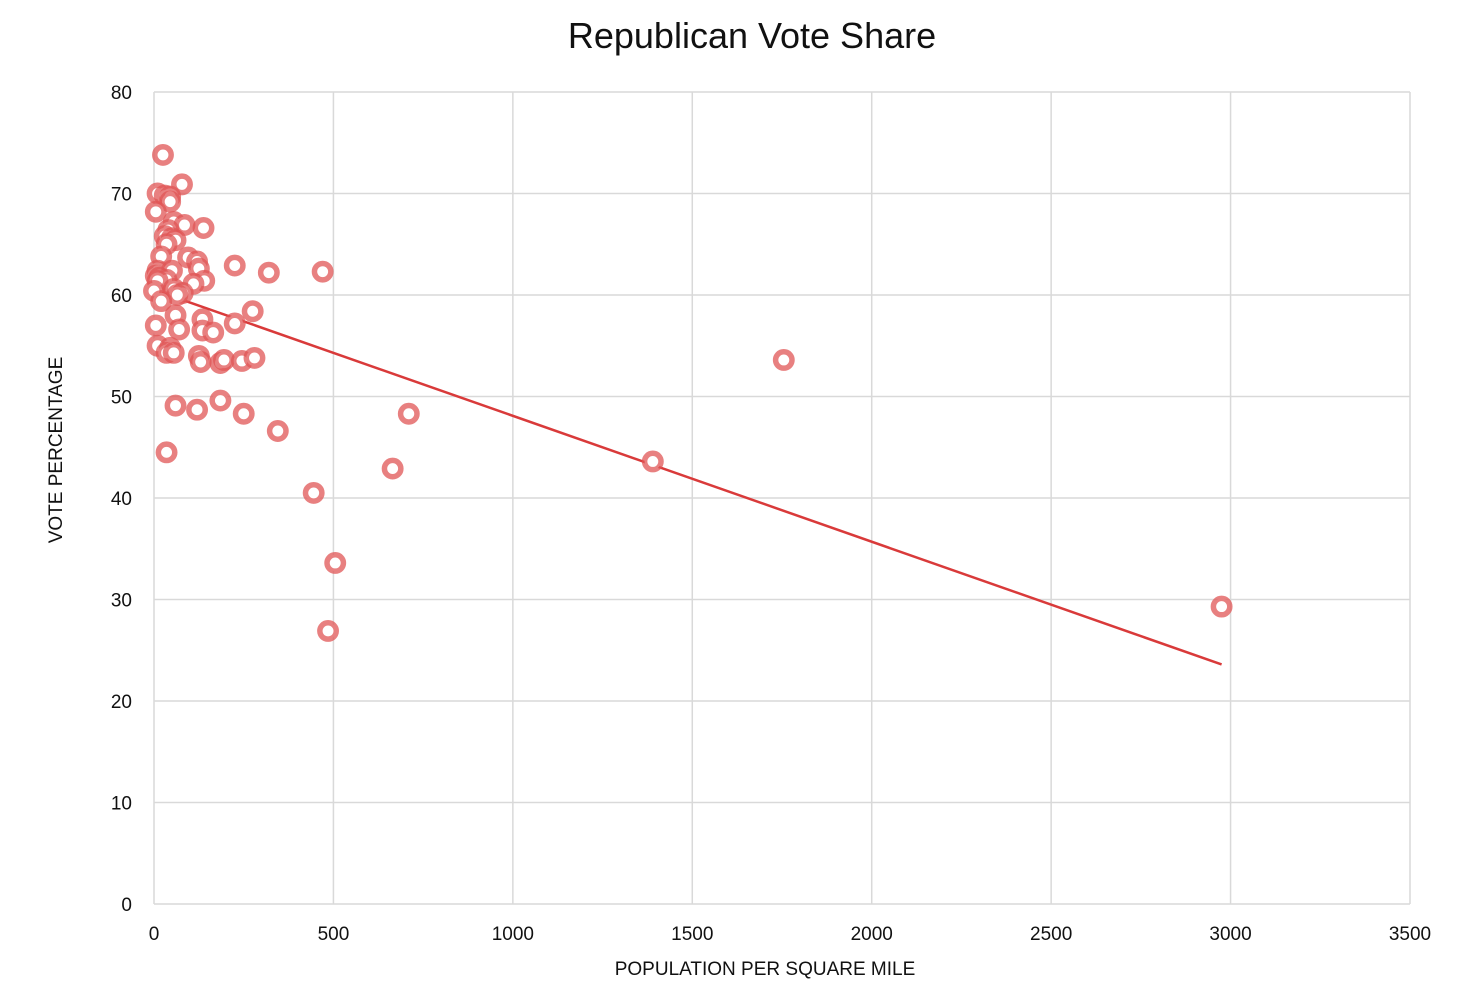 The height and width of the screenshot is (984, 1469). I want to click on y-tick-label: 30, so click(121, 601).